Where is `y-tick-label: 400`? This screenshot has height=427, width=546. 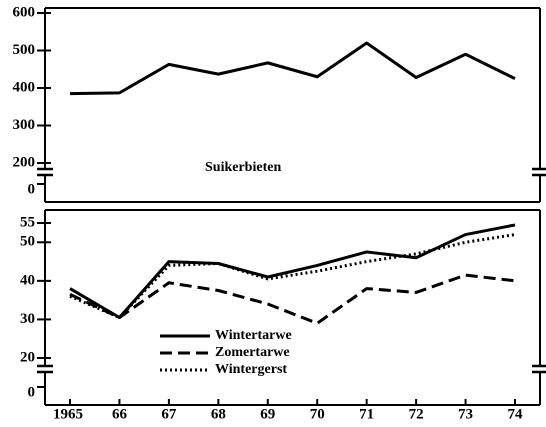 y-tick-label: 400 is located at coordinates (24, 87).